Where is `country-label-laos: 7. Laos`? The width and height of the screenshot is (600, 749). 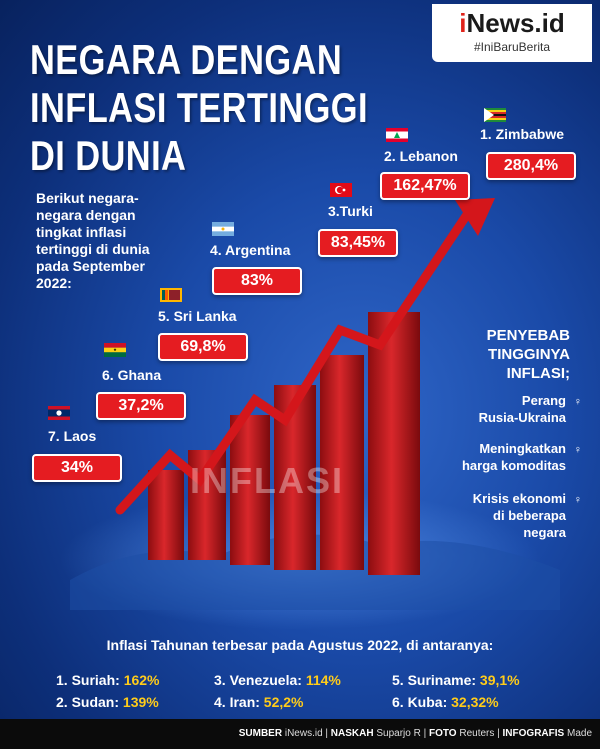 country-label-laos: 7. Laos is located at coordinates (72, 436).